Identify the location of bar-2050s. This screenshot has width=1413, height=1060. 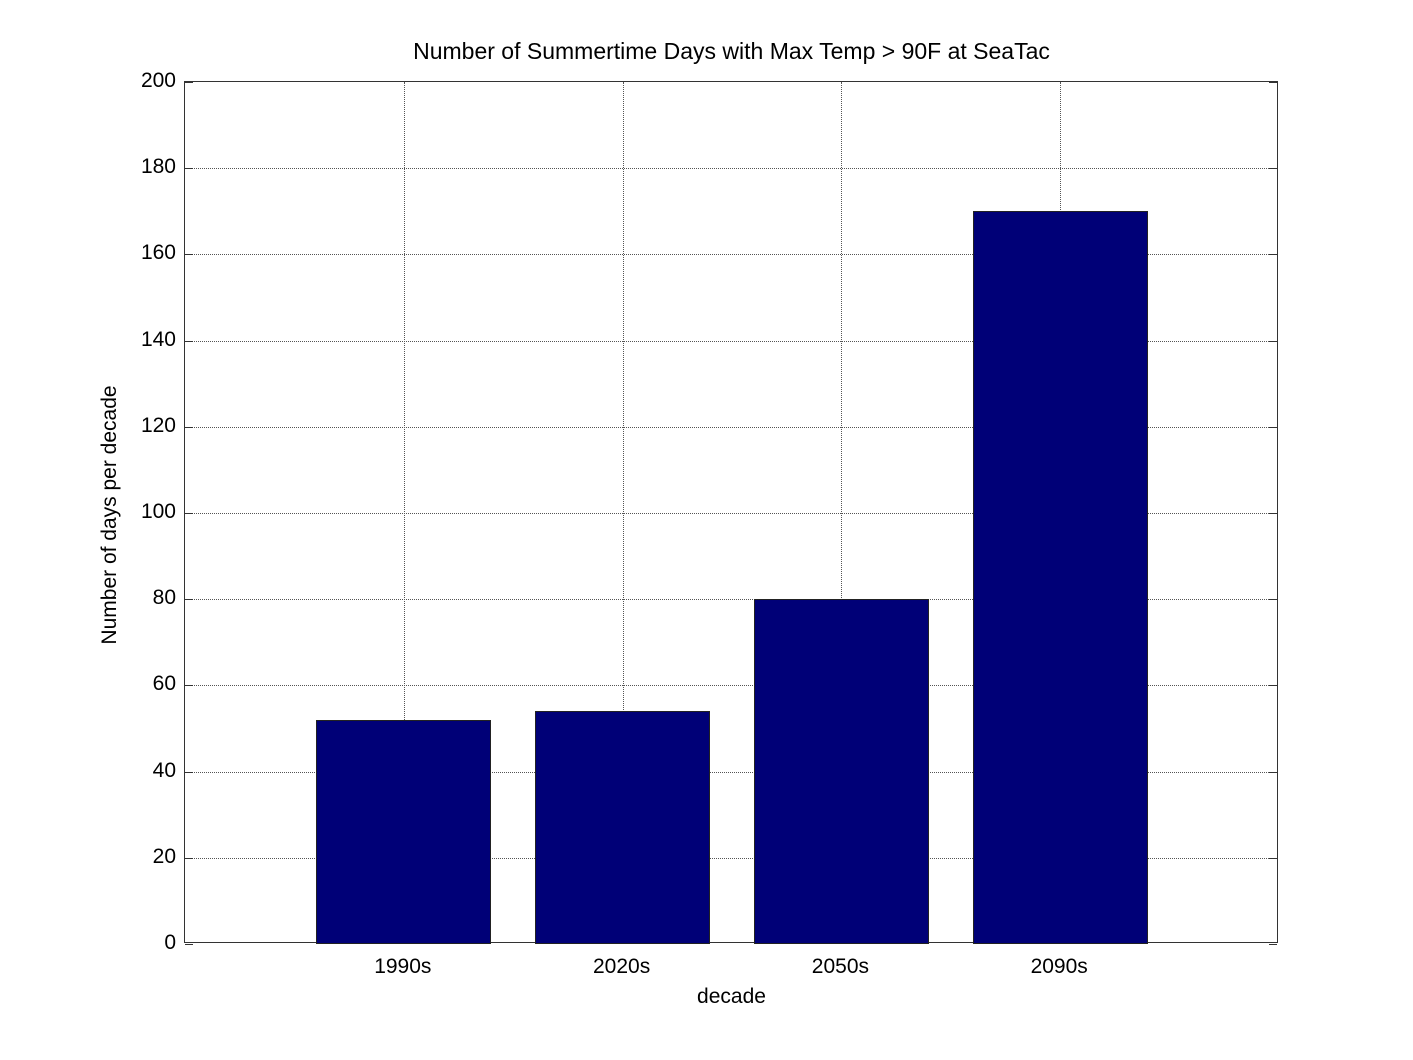
(841, 771).